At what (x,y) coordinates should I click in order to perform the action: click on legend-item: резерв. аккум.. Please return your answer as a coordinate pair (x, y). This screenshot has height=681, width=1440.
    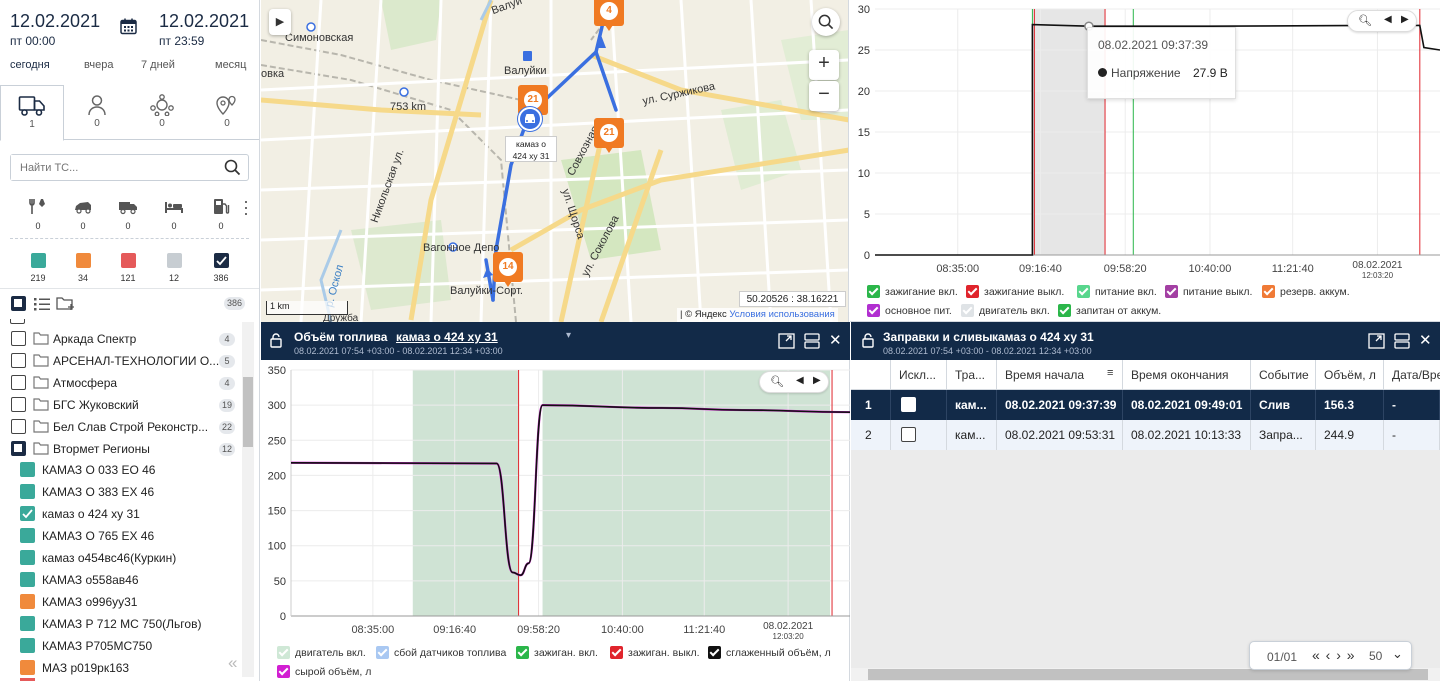
    Looking at the image, I should click on (1306, 291).